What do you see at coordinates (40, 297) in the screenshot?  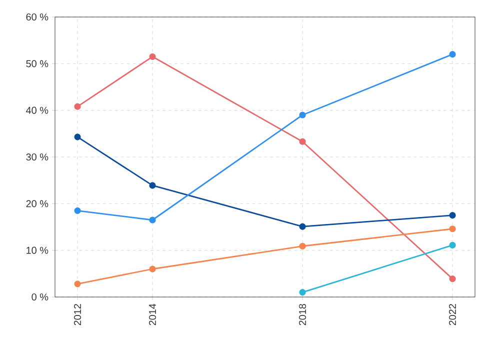 I see `y-tick-label: 0 %` at bounding box center [40, 297].